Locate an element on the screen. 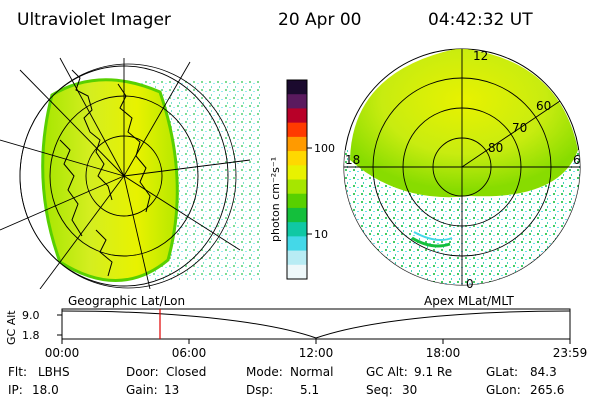 The height and width of the screenshot is (400, 600). altitude-axis-title: GC Alt is located at coordinates (11, 327).